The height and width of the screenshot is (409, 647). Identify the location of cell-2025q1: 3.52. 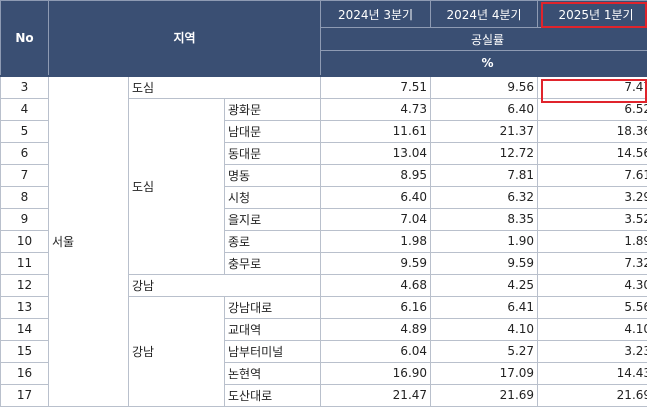
(592, 219).